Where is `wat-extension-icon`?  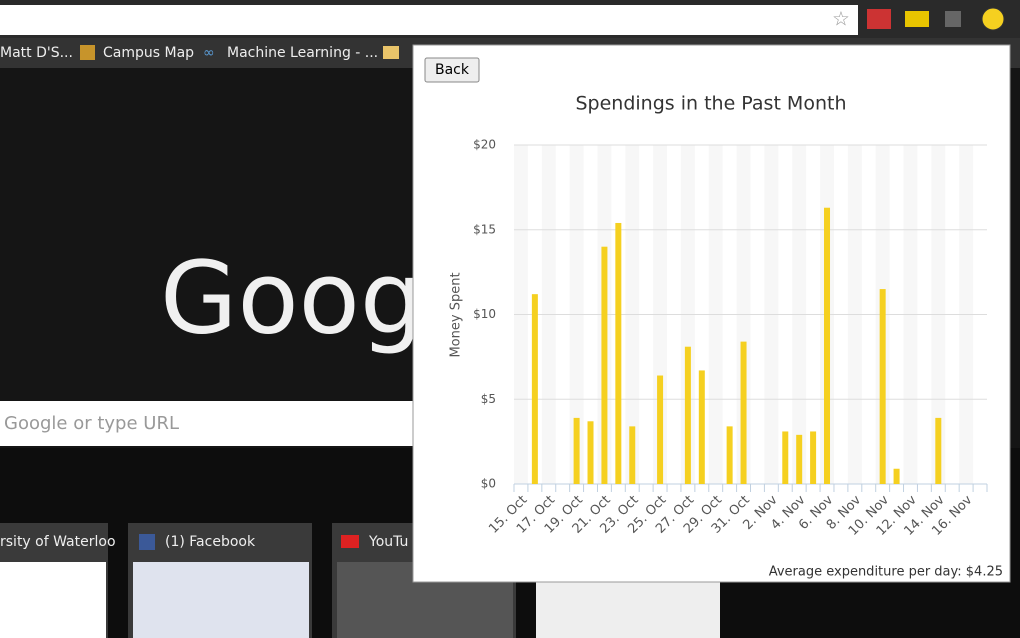 wat-extension-icon is located at coordinates (993, 19).